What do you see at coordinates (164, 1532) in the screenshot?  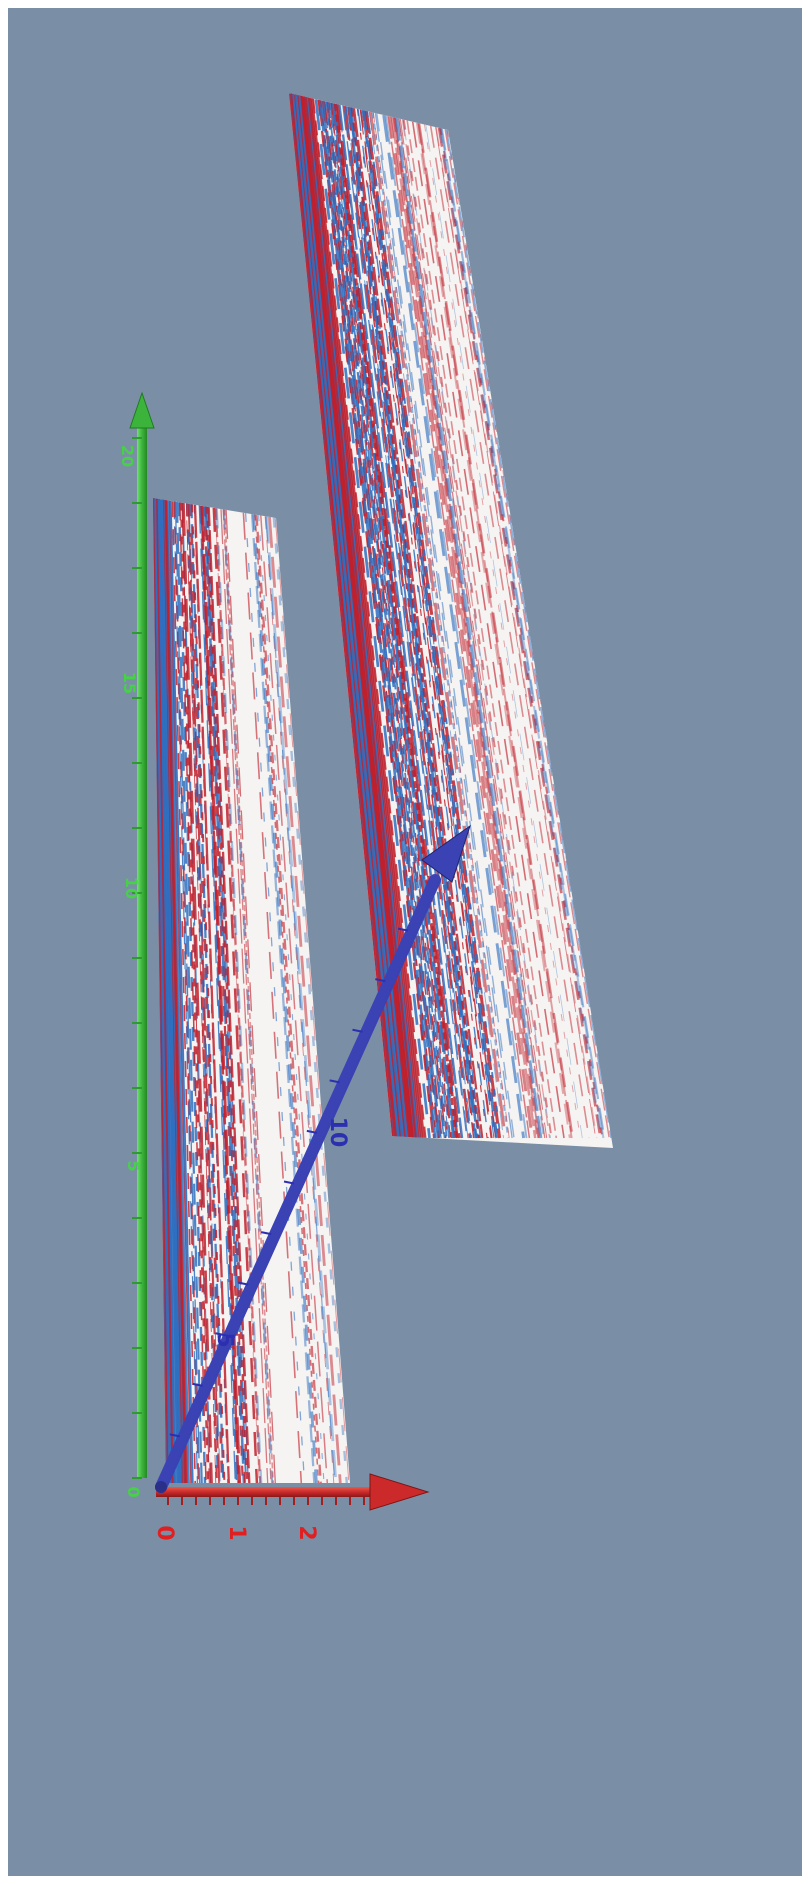 I see `x-axis-label-0: 0` at bounding box center [164, 1532].